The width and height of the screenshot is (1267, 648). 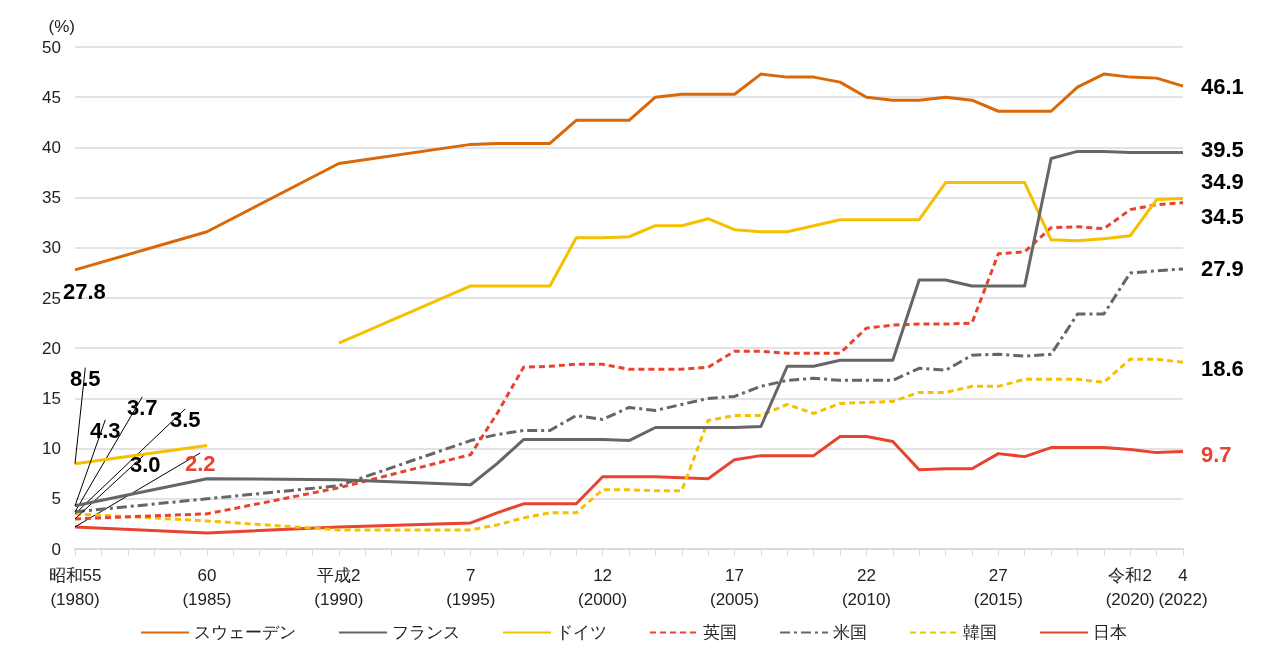 I want to click on data-label: 9.7, so click(x=1216, y=455).